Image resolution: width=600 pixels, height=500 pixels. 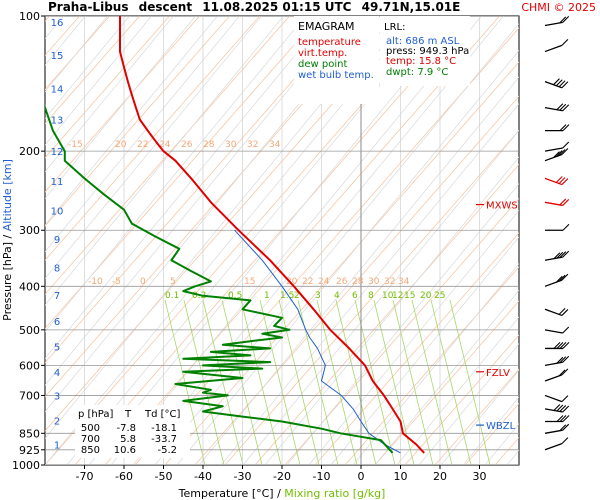 I want to click on dry-adiabat-label: 34, so click(x=275, y=145).